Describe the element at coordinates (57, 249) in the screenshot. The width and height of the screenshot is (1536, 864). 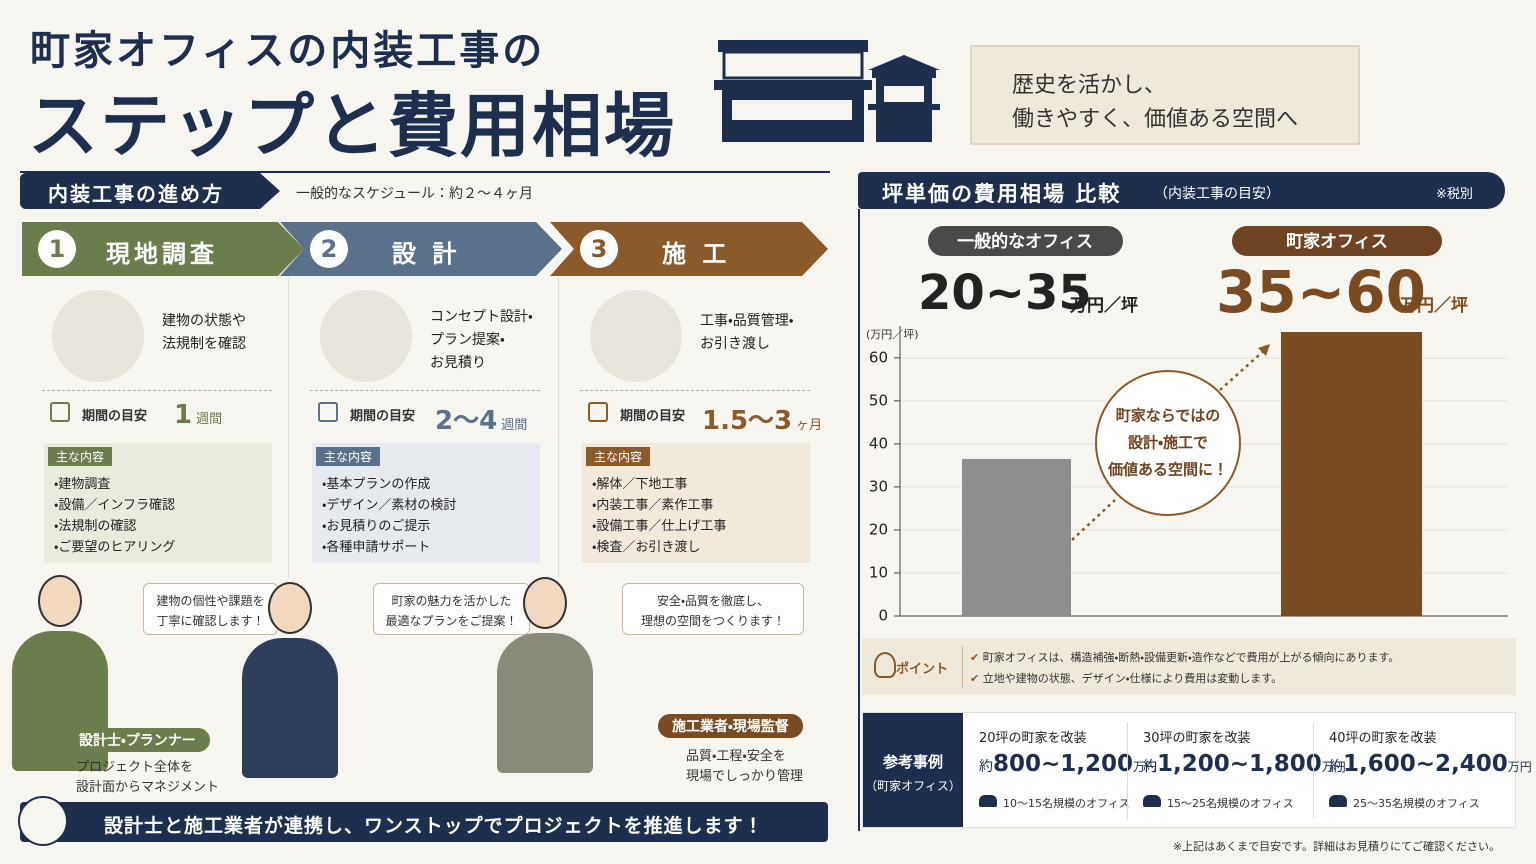
I see `step-number: 1` at that location.